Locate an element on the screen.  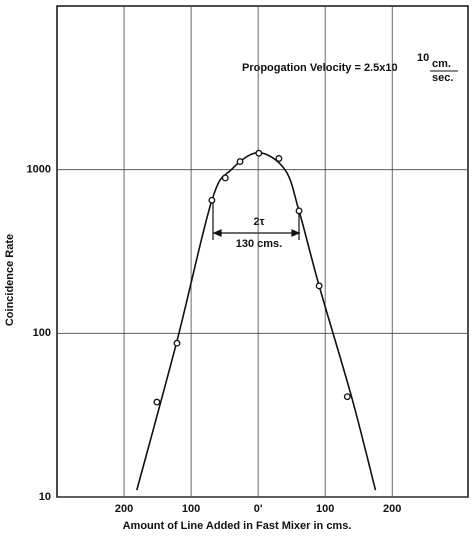
annotation-numerator: cm. is located at coordinates (441, 64).